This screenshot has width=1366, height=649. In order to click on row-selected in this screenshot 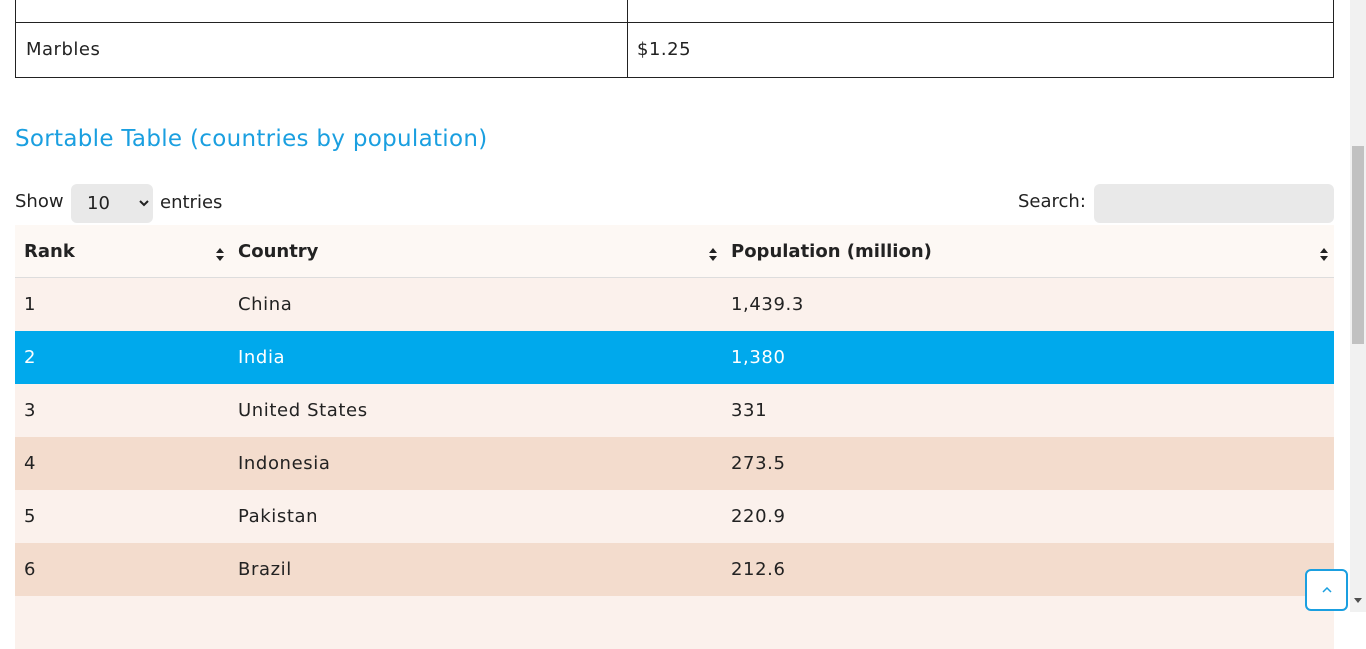, I will do `click(674, 357)`.